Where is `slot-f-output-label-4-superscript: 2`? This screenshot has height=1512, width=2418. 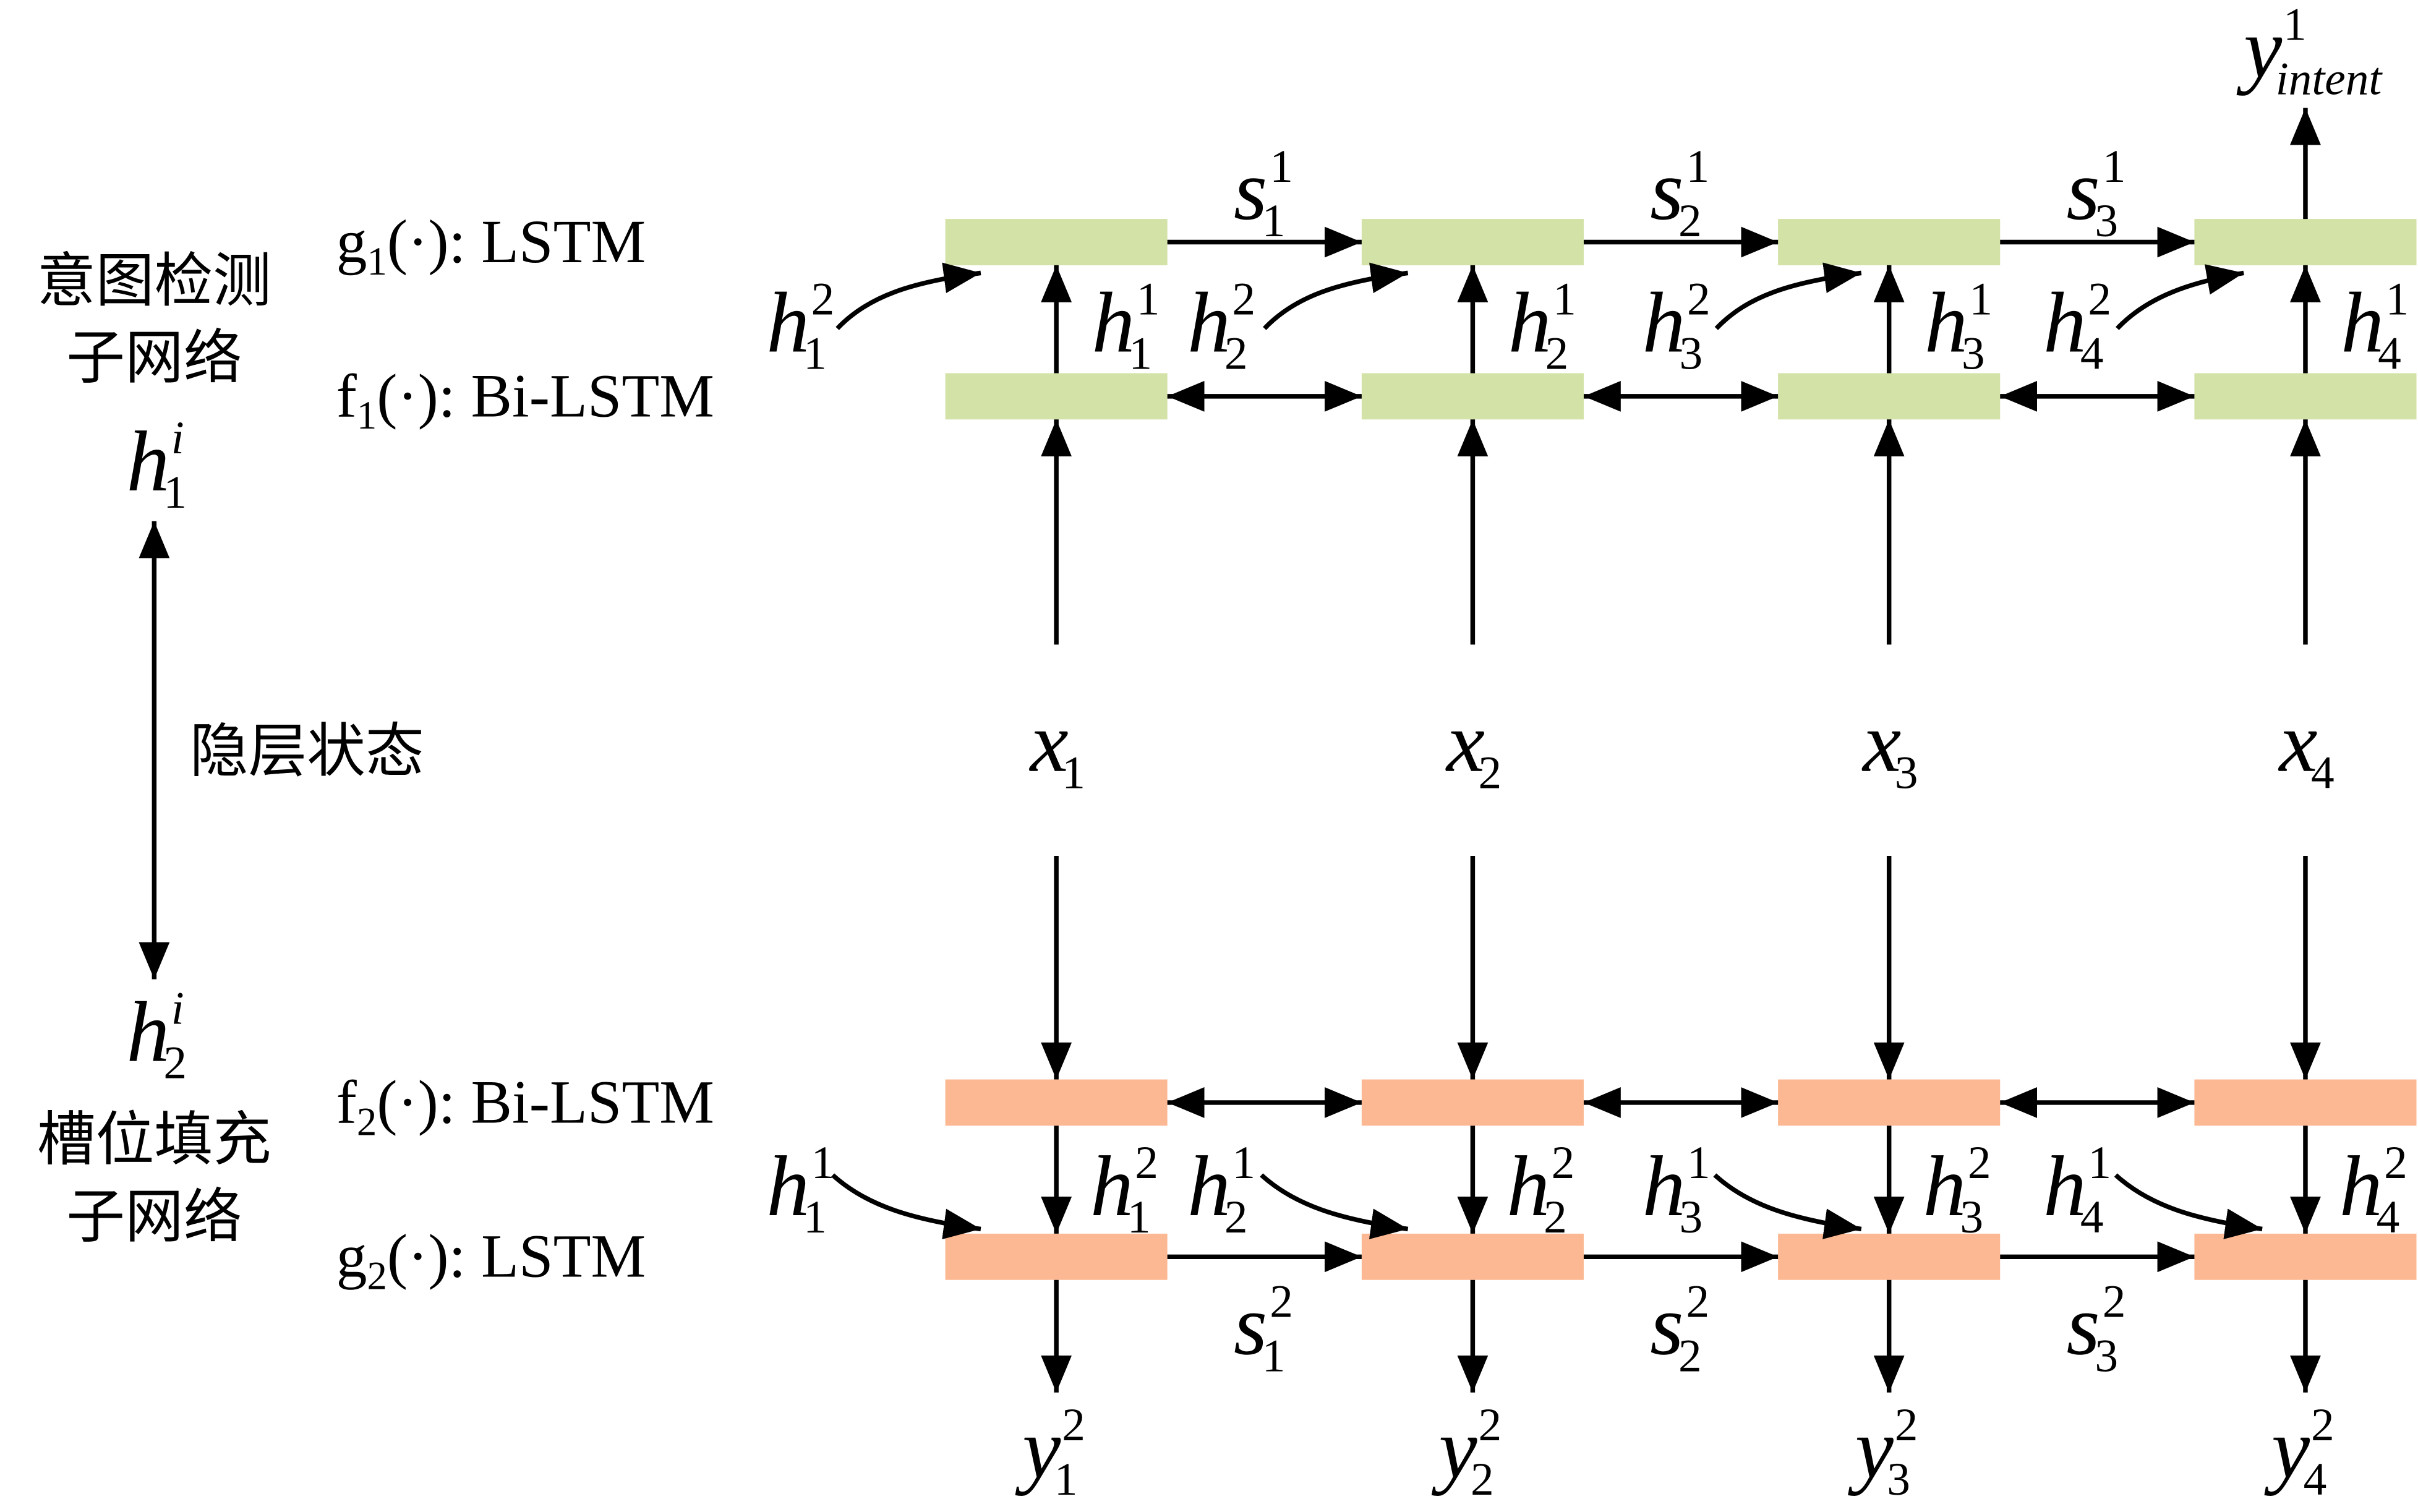 slot-f-output-label-4-superscript: 2 is located at coordinates (2395, 1163).